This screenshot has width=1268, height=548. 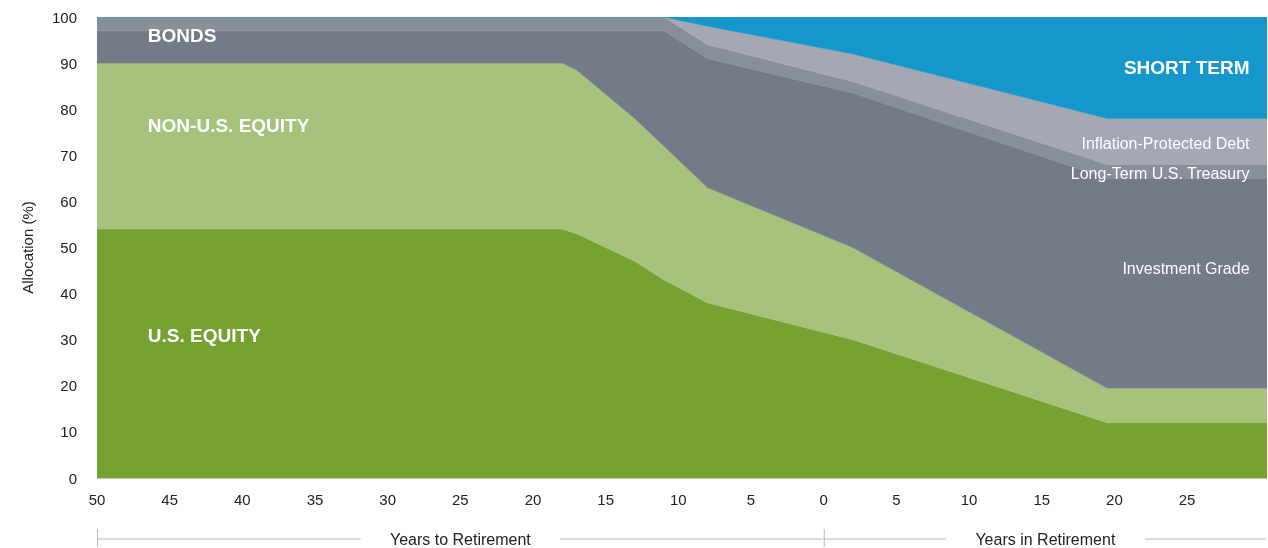 What do you see at coordinates (460, 539) in the screenshot?
I see `text: Years to Retirement` at bounding box center [460, 539].